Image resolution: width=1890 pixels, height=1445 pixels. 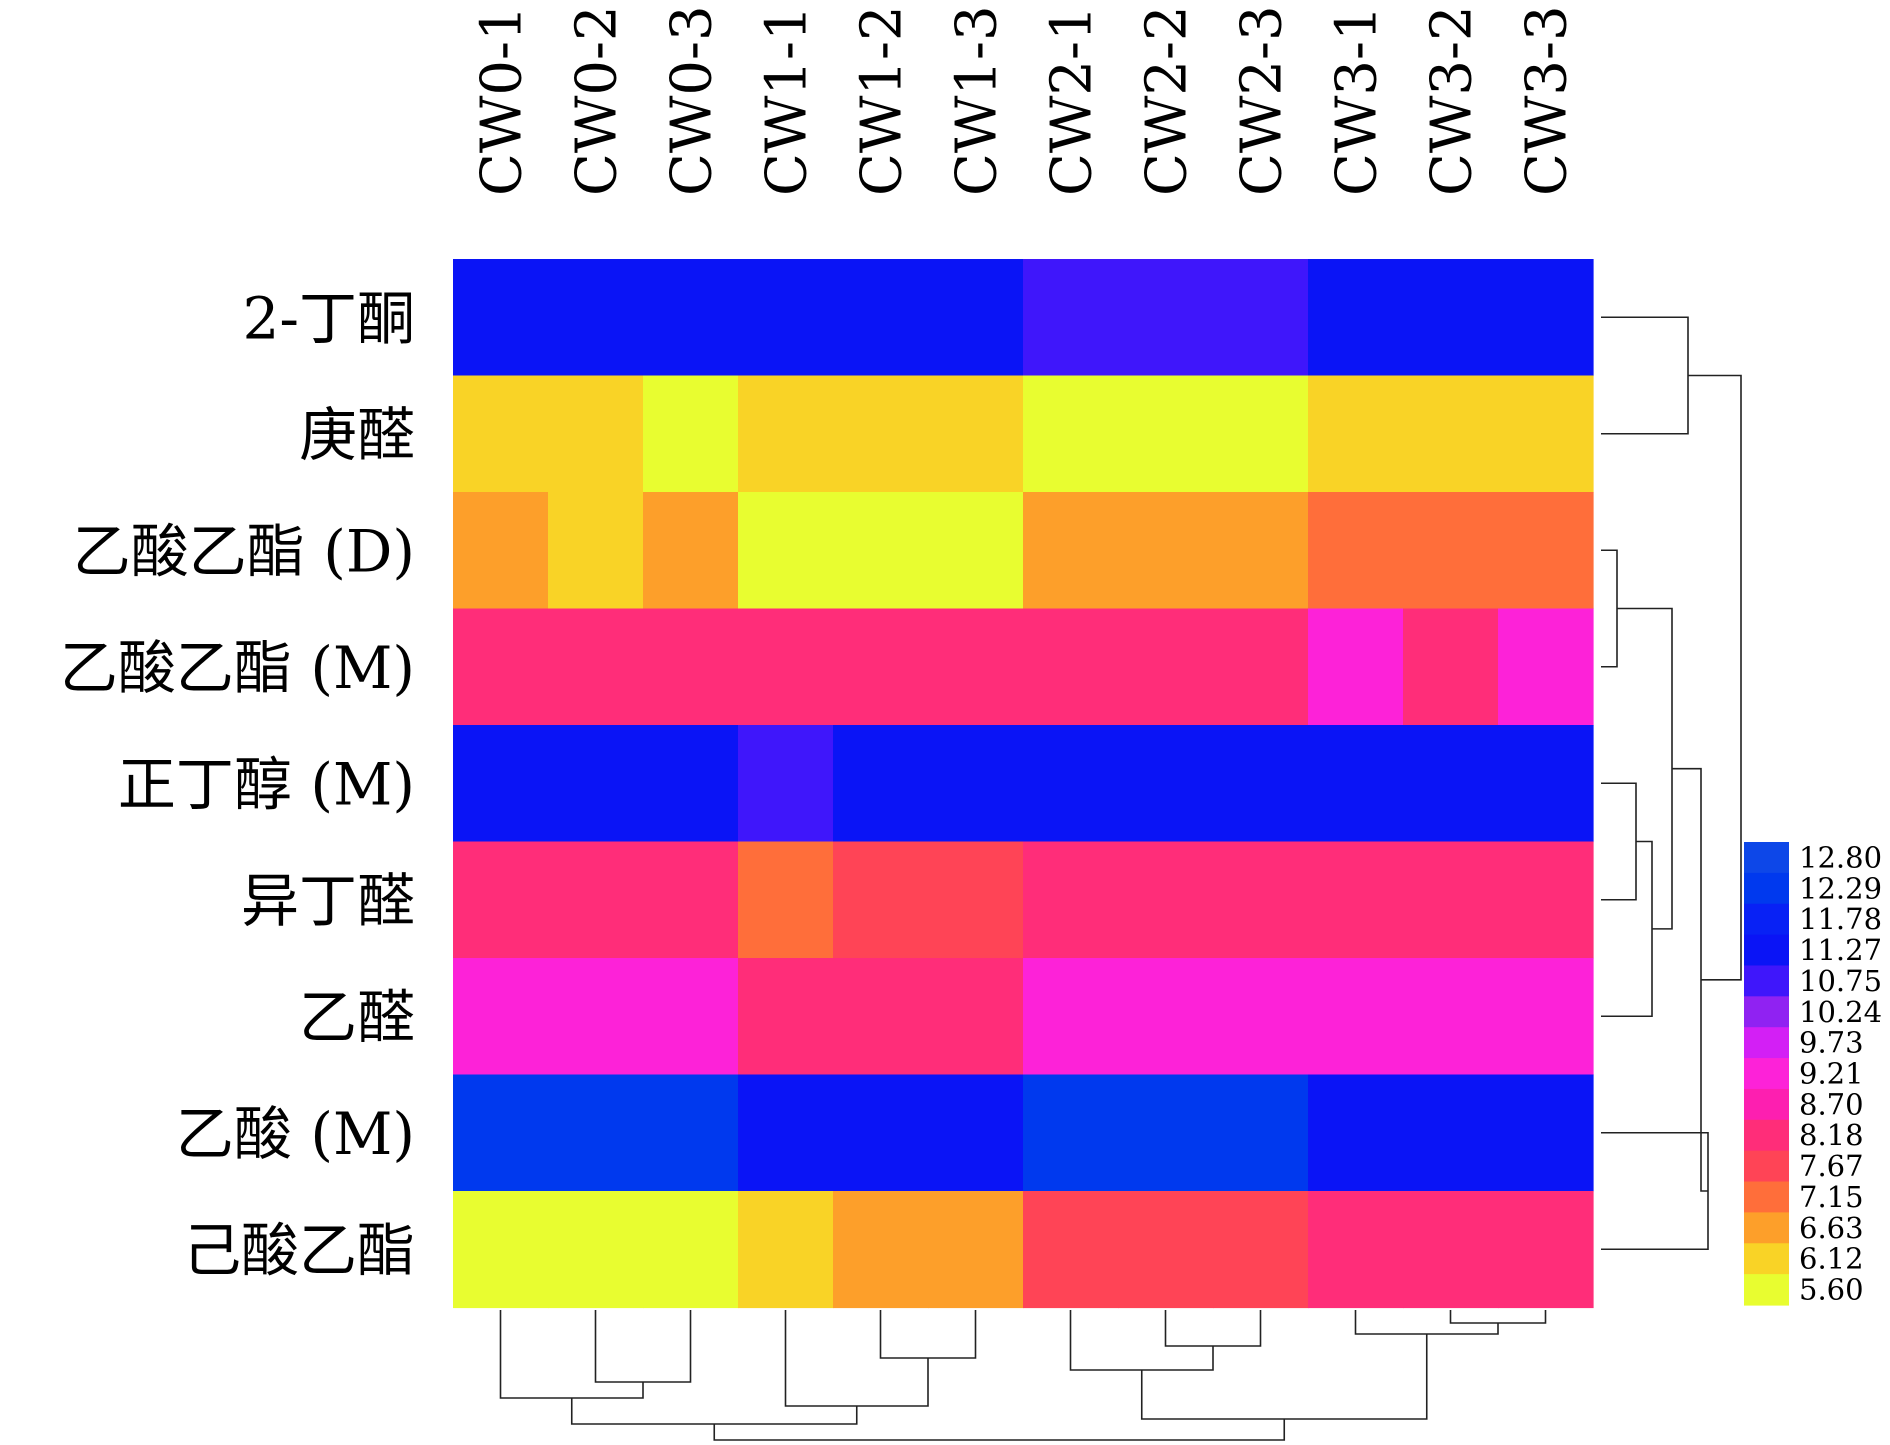 What do you see at coordinates (786, 551) in the screenshot?
I see `heatmap-cell-r2-c3` at bounding box center [786, 551].